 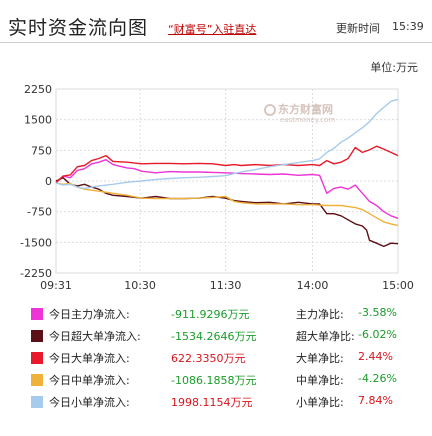 What do you see at coordinates (398, 285) in the screenshot?
I see `x-tick-label: 15:00` at bounding box center [398, 285].